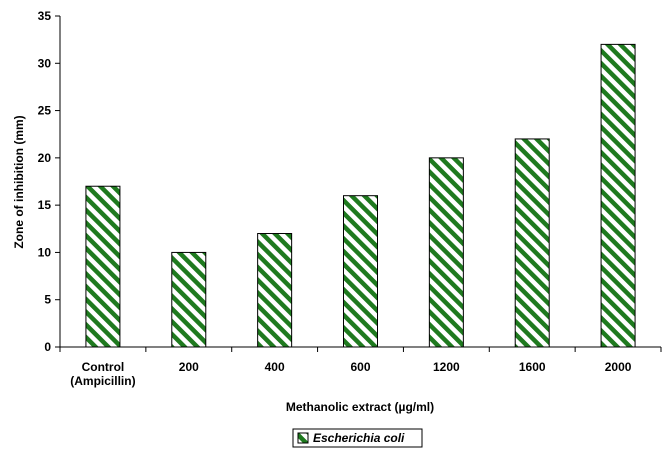  I want to click on x-axis-title: Methanolic extract (µg/ml), so click(360, 407).